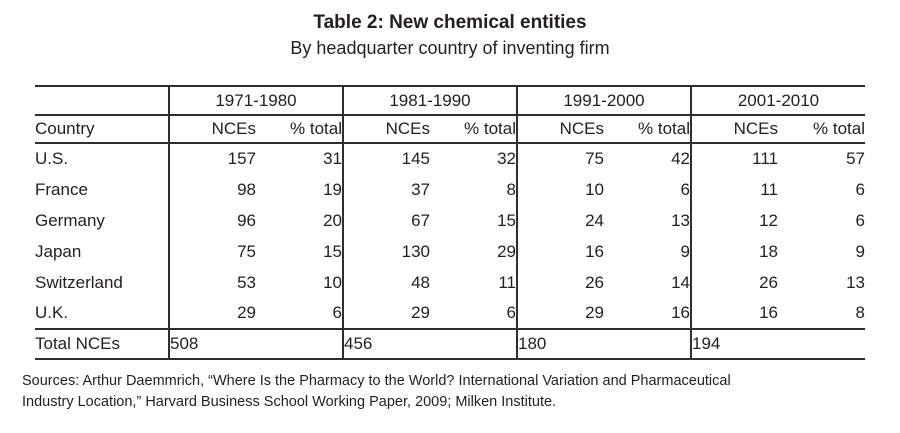  I want to click on period-header: 2001-2010, so click(778, 100).